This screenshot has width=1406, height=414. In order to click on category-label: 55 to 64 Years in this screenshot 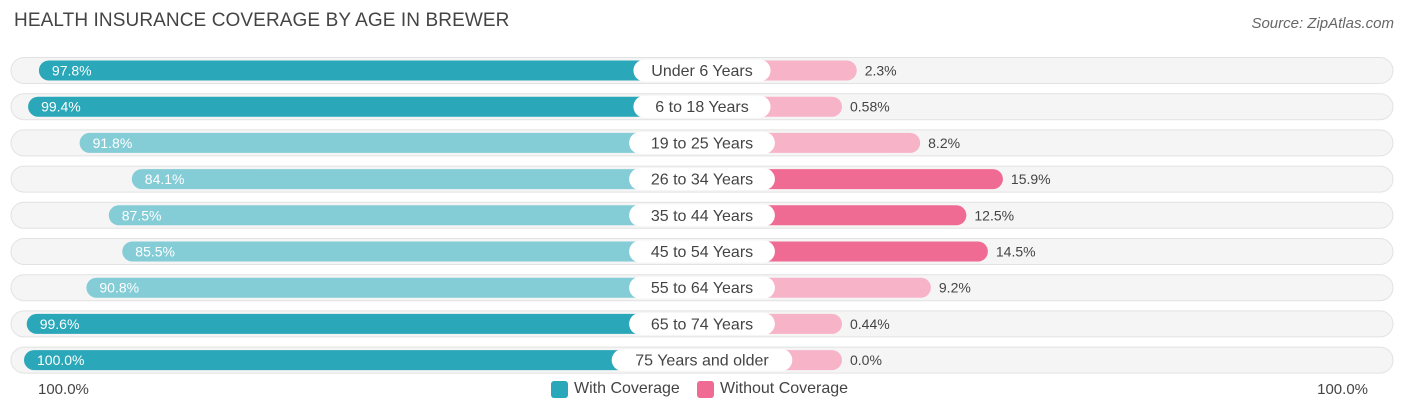, I will do `click(702, 288)`.